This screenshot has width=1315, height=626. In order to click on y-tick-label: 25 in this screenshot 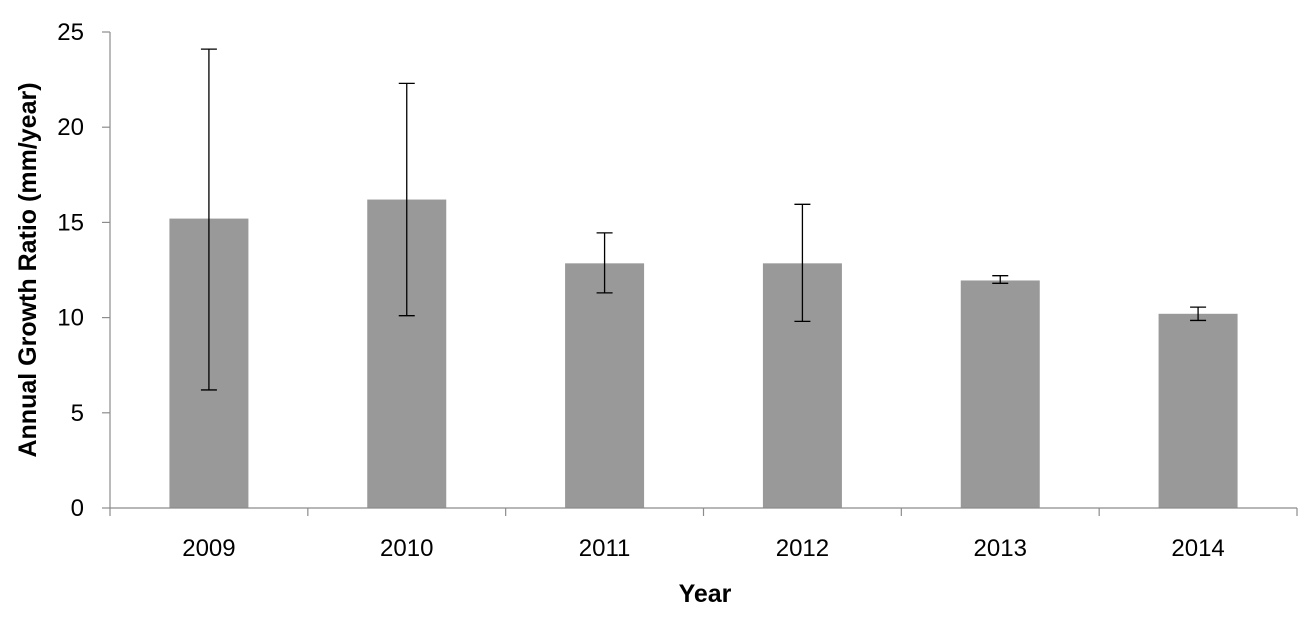, I will do `click(70, 32)`.